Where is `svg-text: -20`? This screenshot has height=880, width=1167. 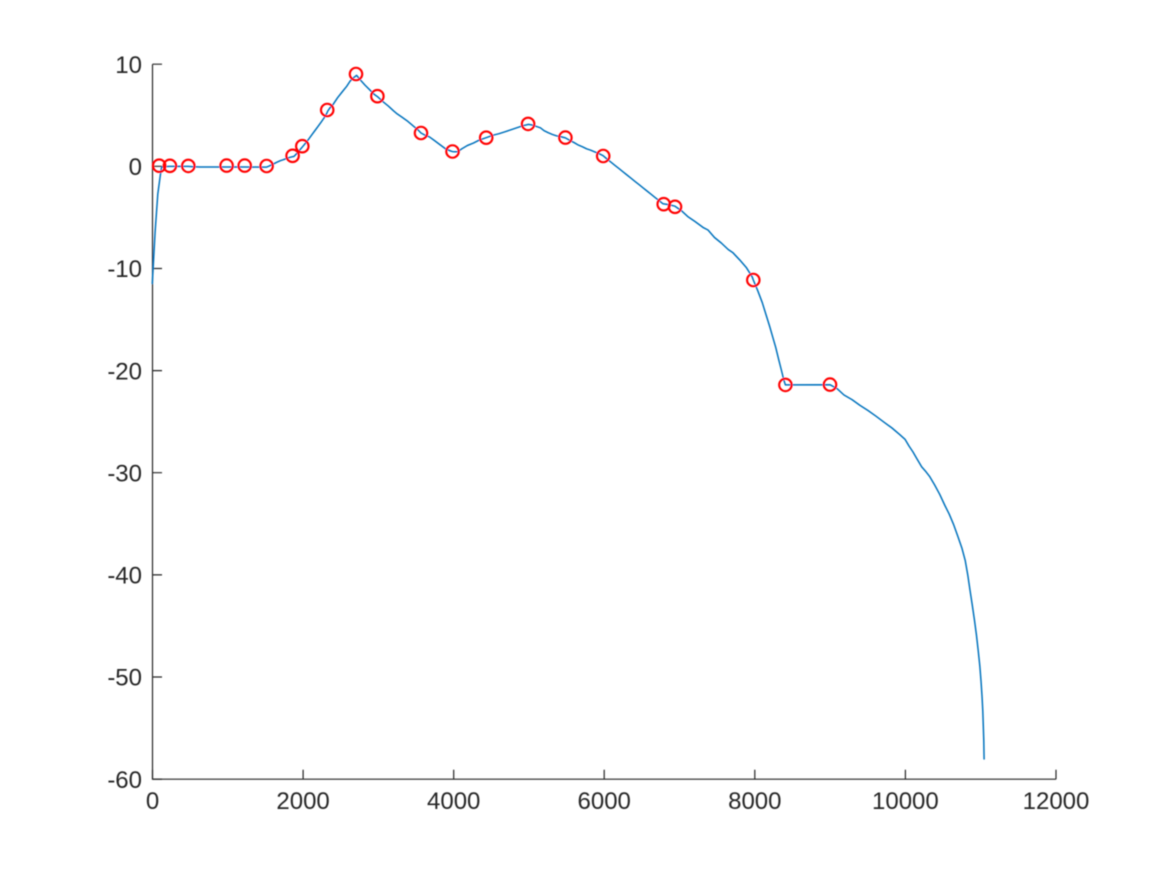
svg-text: -20 is located at coordinates (124, 371).